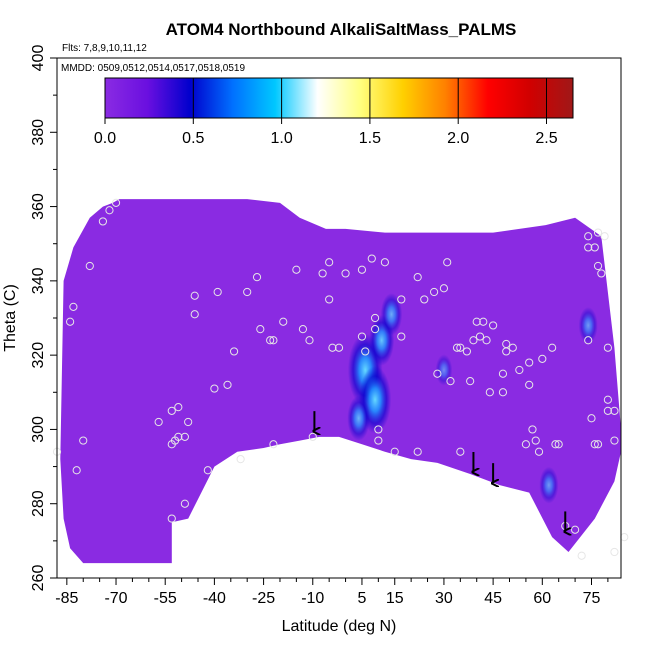 This screenshot has height=650, width=650. I want to click on x-tick-label: 5, so click(362, 598).